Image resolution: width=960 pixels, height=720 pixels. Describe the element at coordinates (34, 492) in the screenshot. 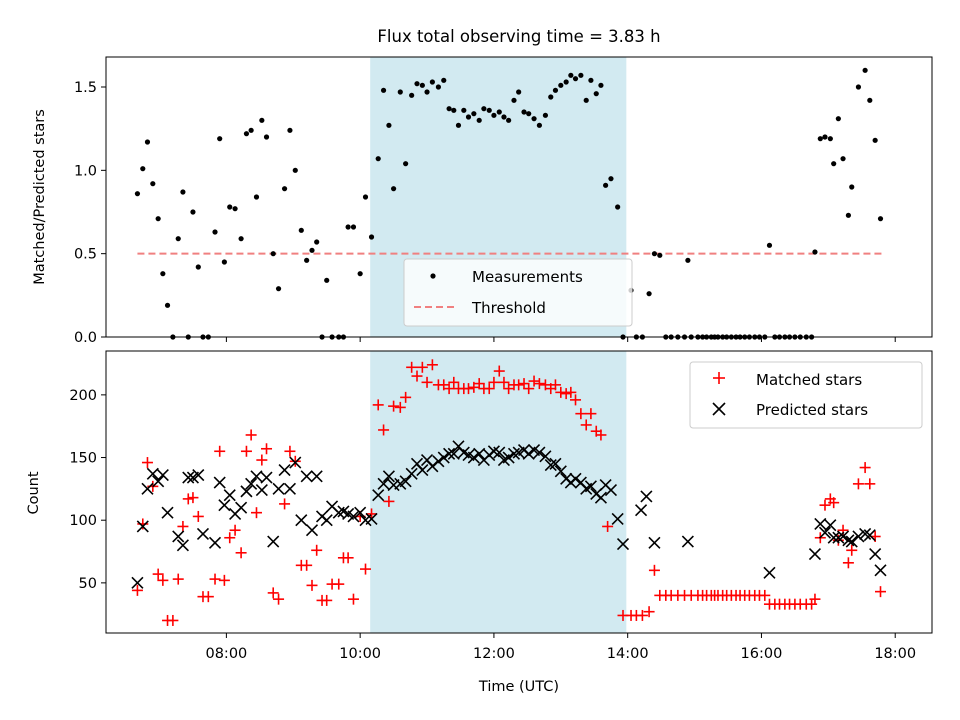

I see `bottom-y-axis-label: Count` at that location.